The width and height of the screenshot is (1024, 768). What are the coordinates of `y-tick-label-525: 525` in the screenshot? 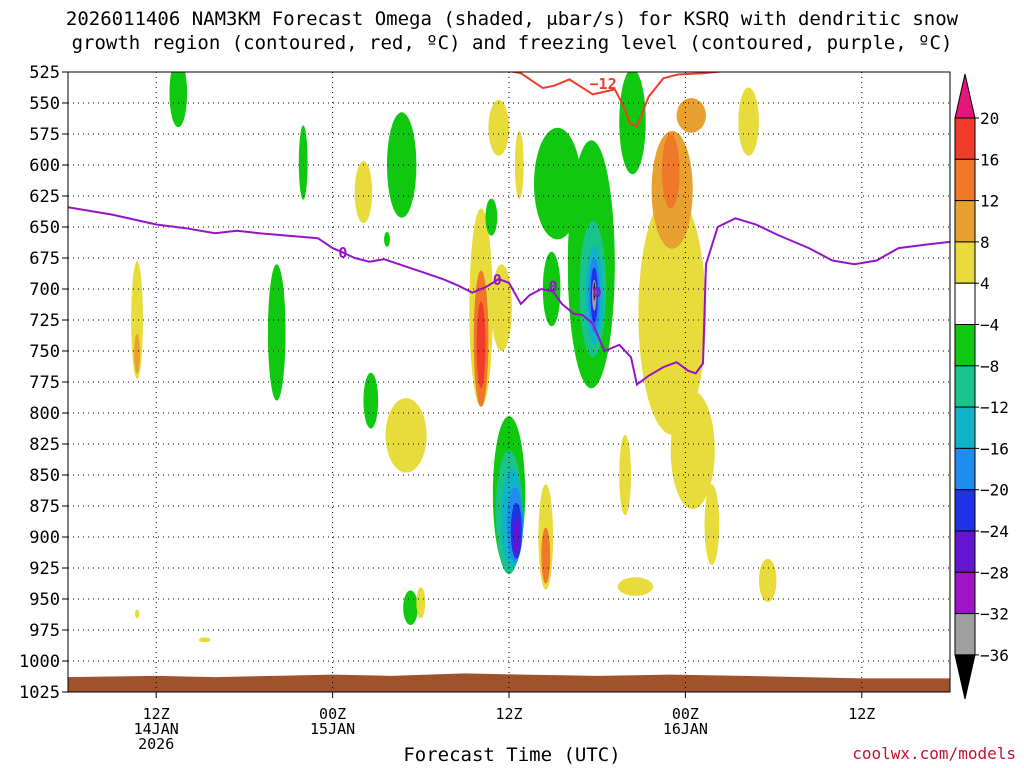 It's located at (44, 73).